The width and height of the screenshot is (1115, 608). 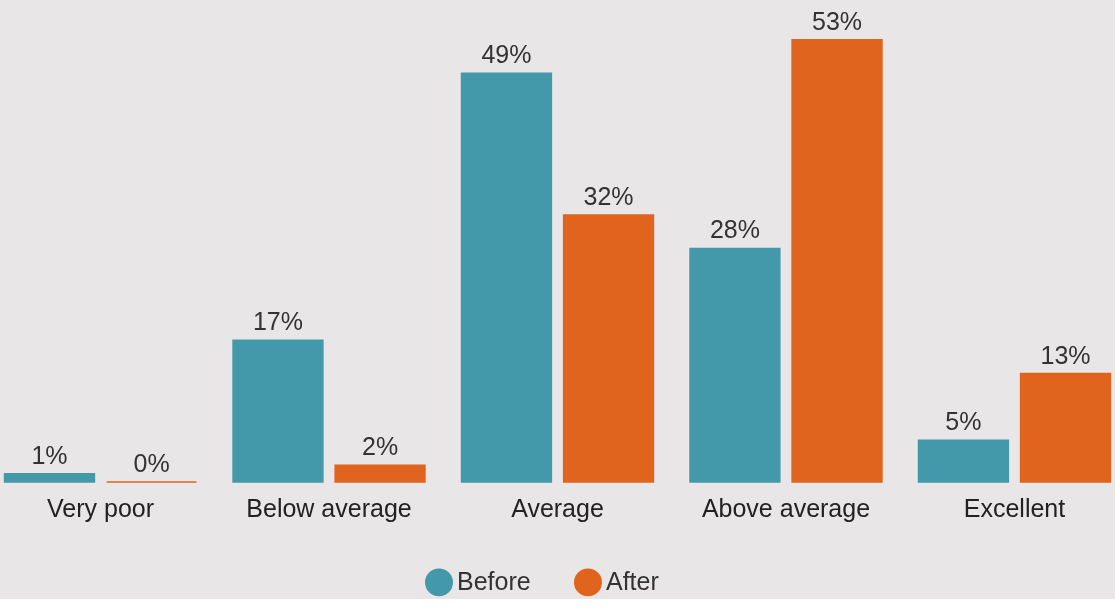 What do you see at coordinates (1014, 507) in the screenshot?
I see `x-tick-label: Excellent` at bounding box center [1014, 507].